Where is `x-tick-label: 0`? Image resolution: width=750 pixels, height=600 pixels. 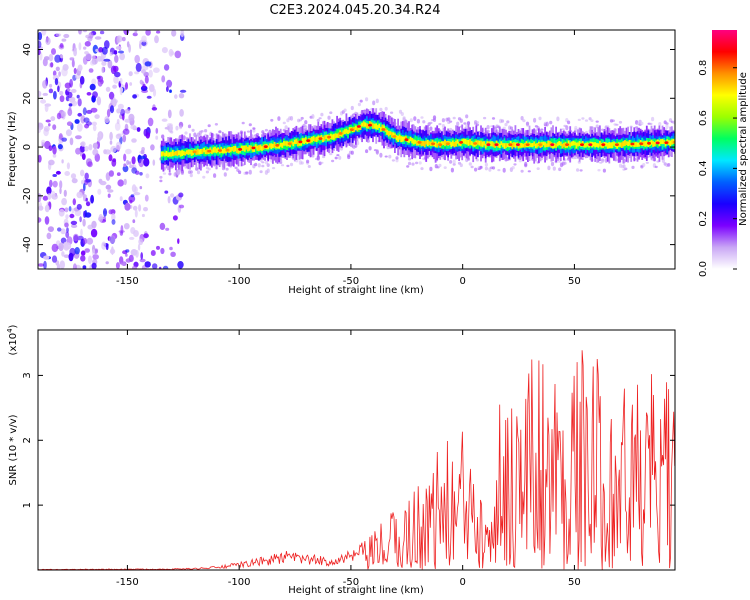
x-tick-label: 0 is located at coordinates (462, 582).